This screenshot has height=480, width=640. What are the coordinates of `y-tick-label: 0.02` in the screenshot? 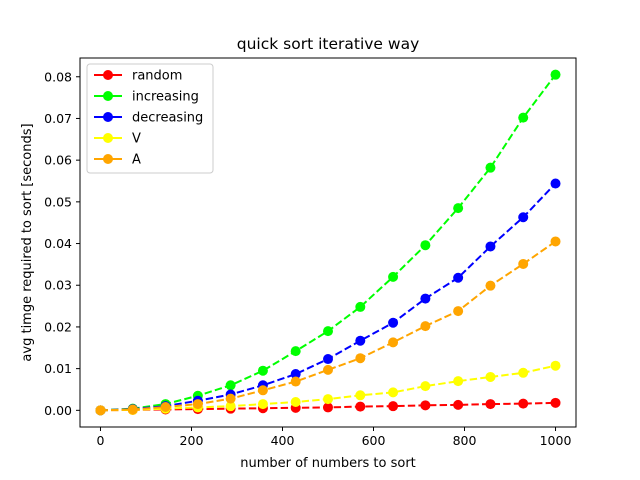 It's located at (58, 326).